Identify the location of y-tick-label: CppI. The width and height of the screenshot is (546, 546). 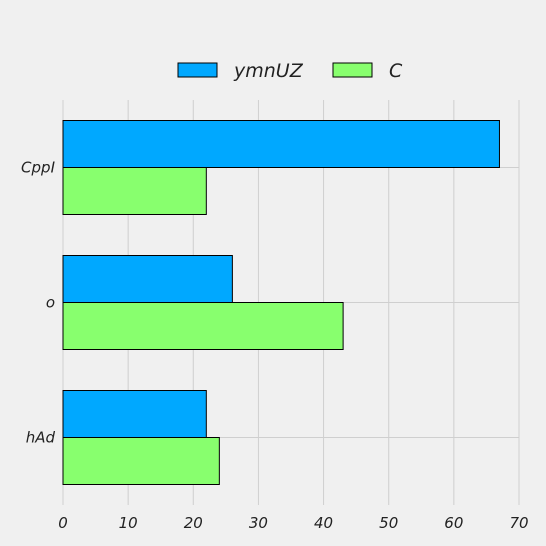
(38, 168).